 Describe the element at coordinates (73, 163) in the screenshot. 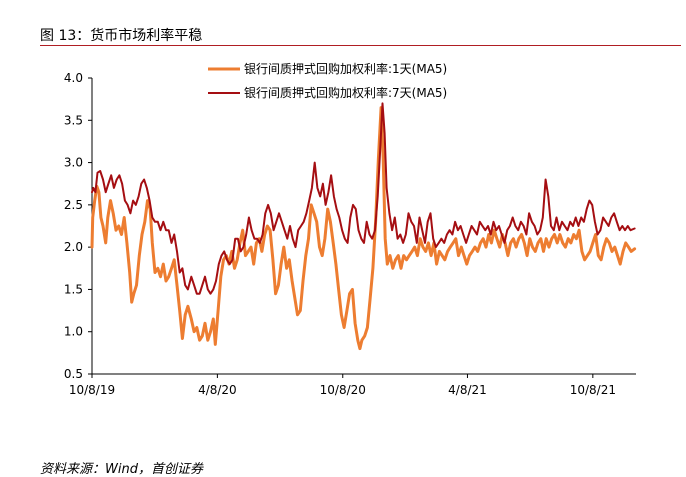

I see `y-tick-label: 3.0` at that location.